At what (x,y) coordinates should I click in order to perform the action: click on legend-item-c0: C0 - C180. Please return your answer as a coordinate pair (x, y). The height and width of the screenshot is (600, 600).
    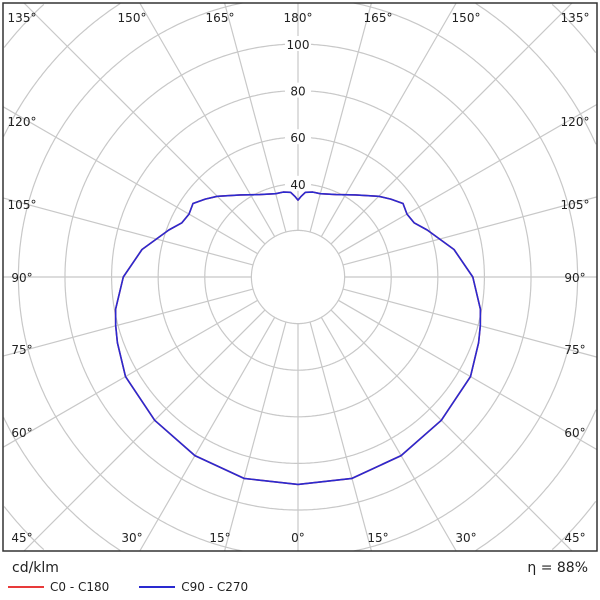
    Looking at the image, I should click on (58, 587).